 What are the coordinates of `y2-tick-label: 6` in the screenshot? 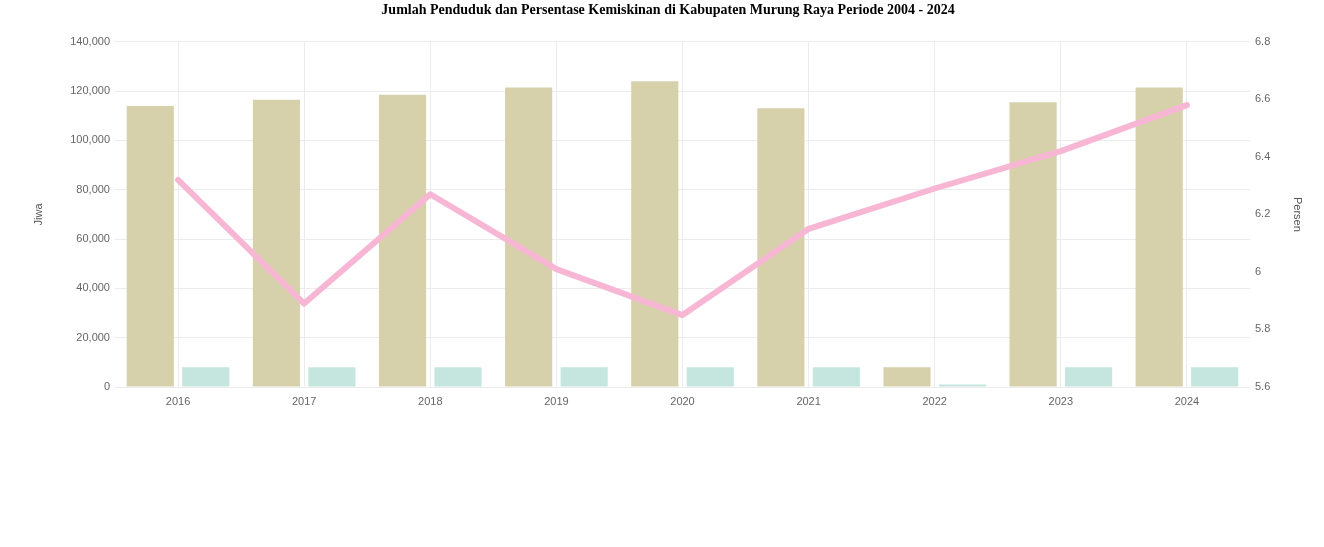 It's located at (1258, 270).